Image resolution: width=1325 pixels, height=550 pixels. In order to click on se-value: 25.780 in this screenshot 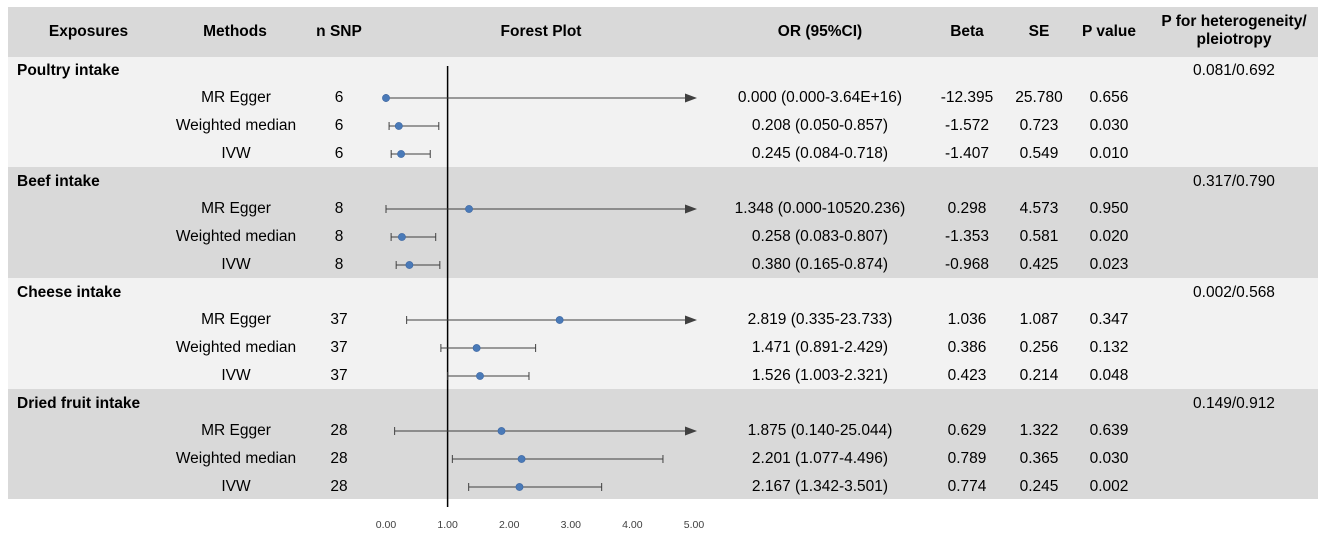, I will do `click(1039, 97)`.